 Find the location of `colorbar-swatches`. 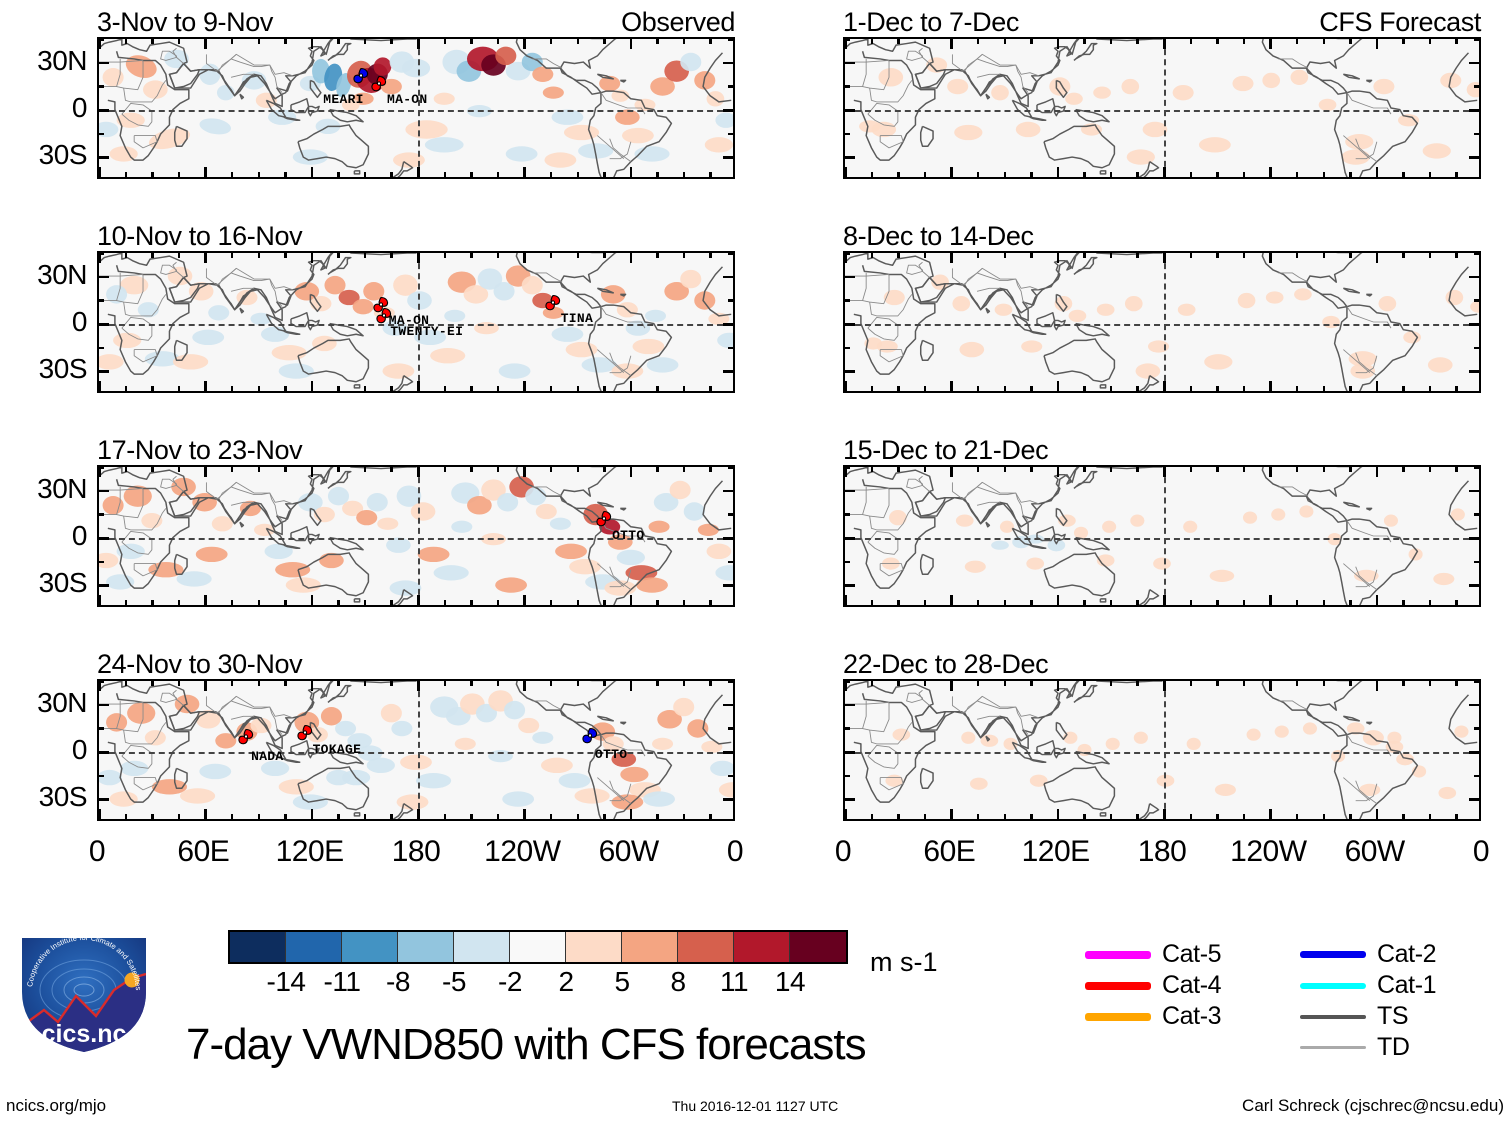

colorbar-swatches is located at coordinates (538, 947).